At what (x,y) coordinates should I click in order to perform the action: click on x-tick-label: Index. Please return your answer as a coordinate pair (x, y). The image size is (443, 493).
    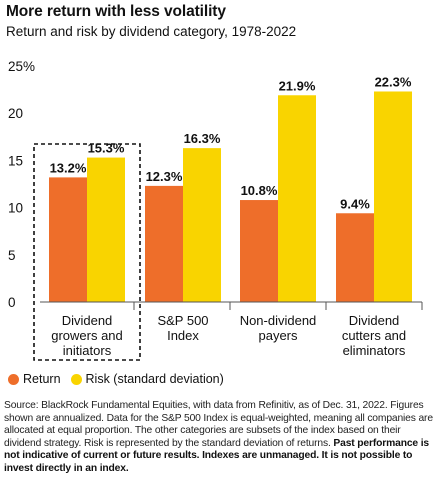
    Looking at the image, I should click on (183, 335).